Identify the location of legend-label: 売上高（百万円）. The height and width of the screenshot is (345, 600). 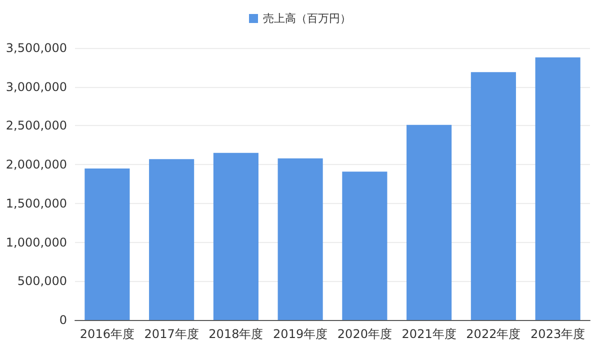
(307, 18).